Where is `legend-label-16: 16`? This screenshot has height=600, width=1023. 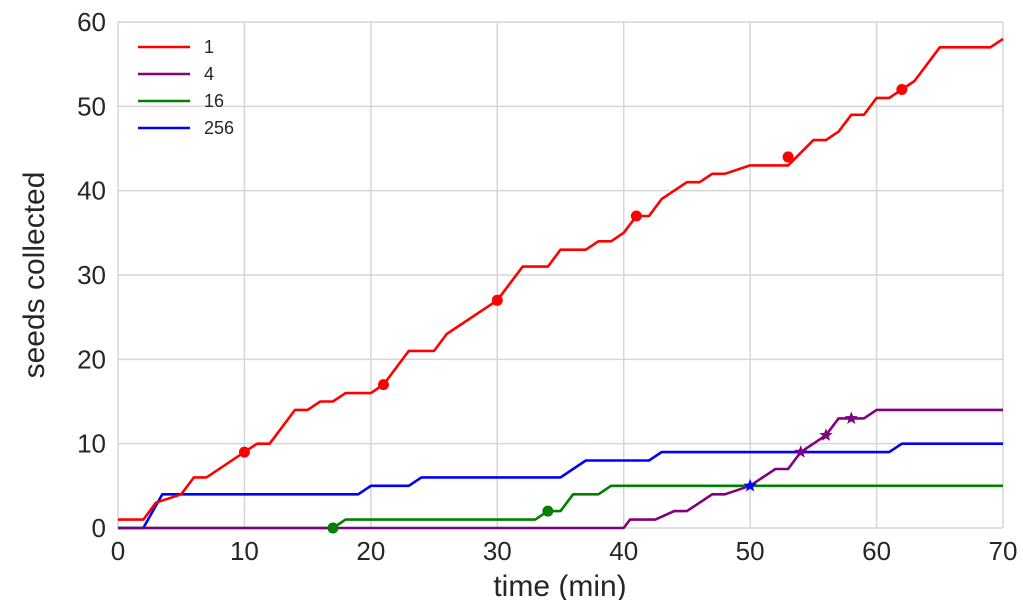
legend-label-16: 16 is located at coordinates (214, 101).